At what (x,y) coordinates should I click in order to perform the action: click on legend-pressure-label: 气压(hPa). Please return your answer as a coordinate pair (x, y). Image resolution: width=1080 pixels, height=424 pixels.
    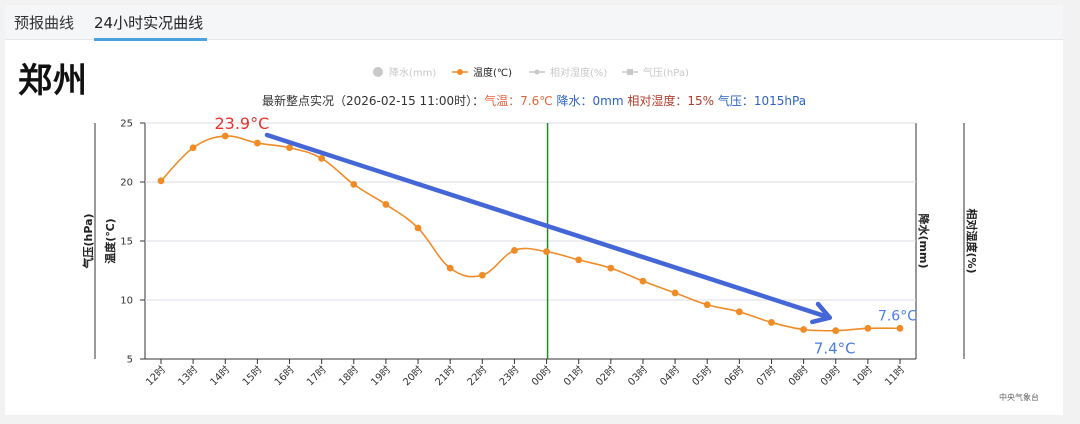
    Looking at the image, I should click on (666, 72).